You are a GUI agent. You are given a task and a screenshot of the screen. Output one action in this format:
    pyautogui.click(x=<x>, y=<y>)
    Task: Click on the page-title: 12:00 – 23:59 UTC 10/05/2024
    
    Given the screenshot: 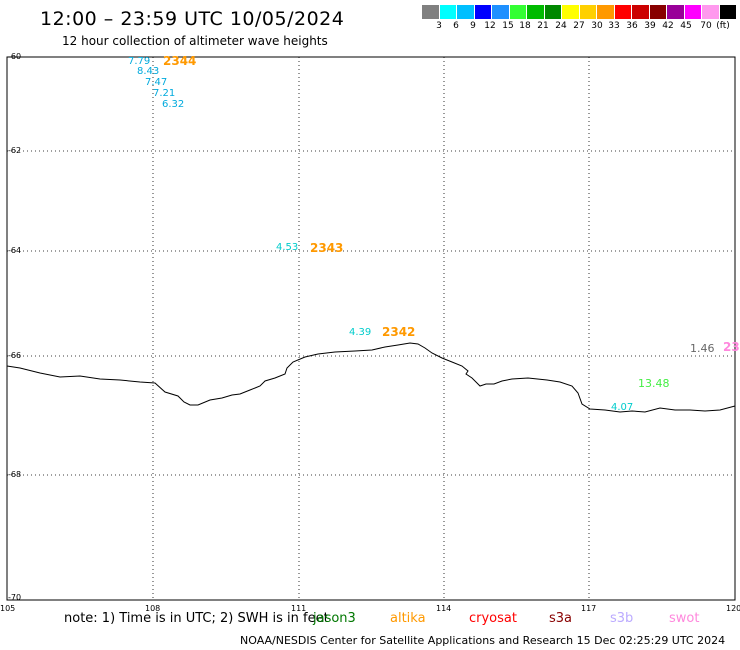 What is the action you would take?
    pyautogui.click(x=192, y=19)
    